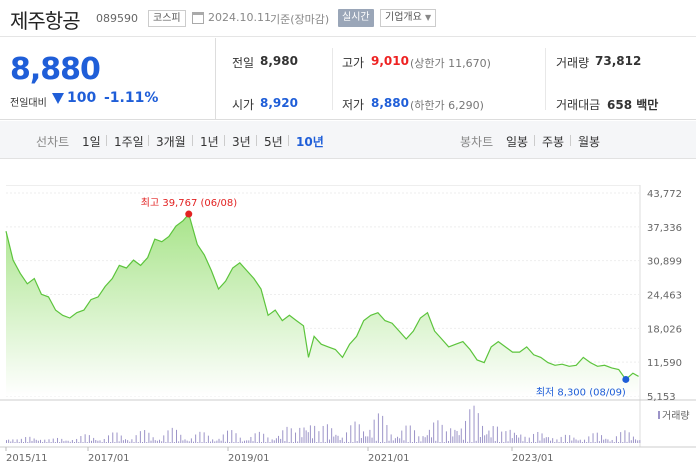 This screenshot has height=467, width=696. Describe the element at coordinates (241, 142) in the screenshot. I see `tab-period-4: 3년` at that location.